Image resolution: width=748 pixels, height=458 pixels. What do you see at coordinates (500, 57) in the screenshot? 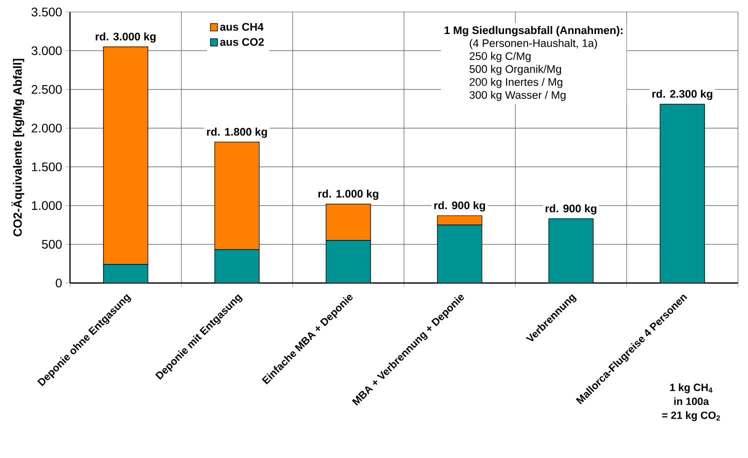
I see `annotation: 250 kg C/Mg` at bounding box center [500, 57].